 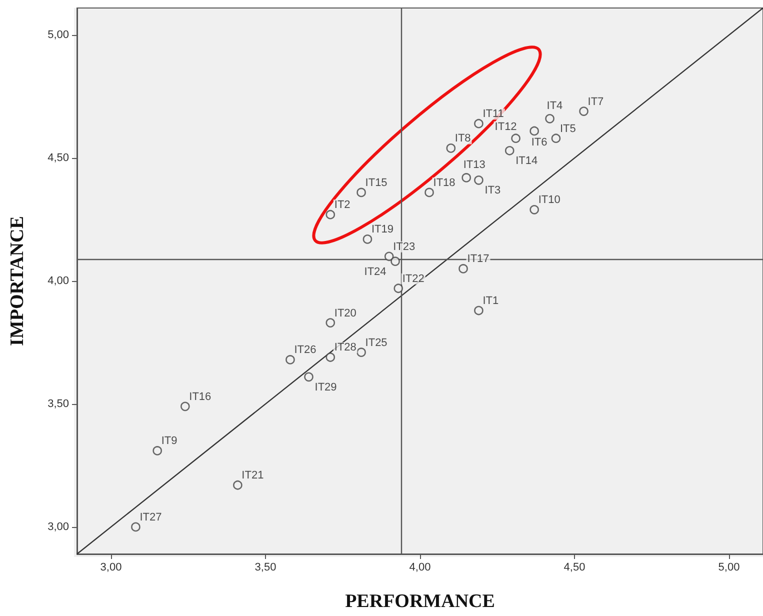 What do you see at coordinates (305, 350) in the screenshot?
I see `annotation: IT26` at bounding box center [305, 350].